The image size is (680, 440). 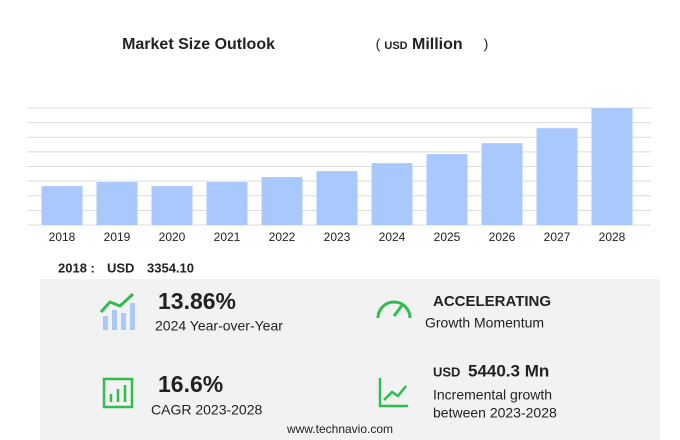 What do you see at coordinates (117, 311) in the screenshot?
I see `growth-icon` at bounding box center [117, 311].